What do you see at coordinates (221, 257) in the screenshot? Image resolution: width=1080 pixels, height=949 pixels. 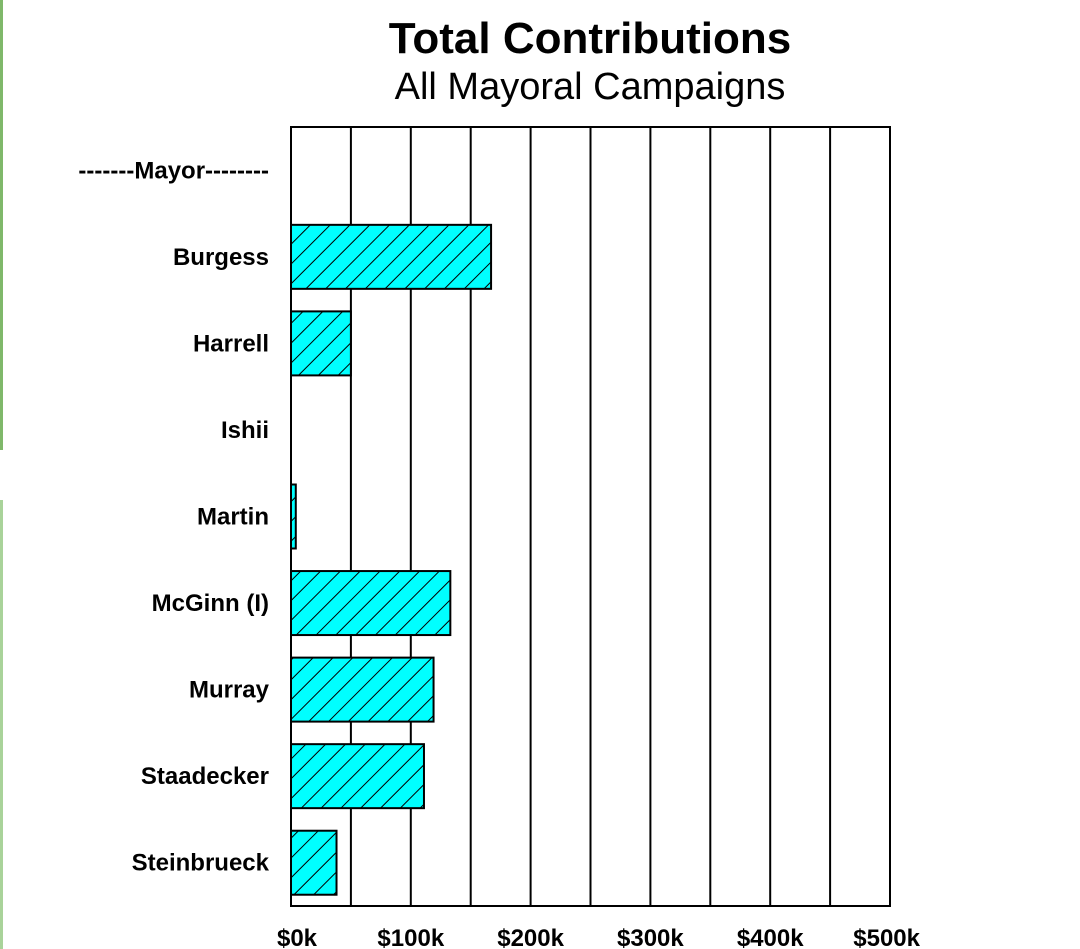 I see `category-label: Burgess` at bounding box center [221, 257].